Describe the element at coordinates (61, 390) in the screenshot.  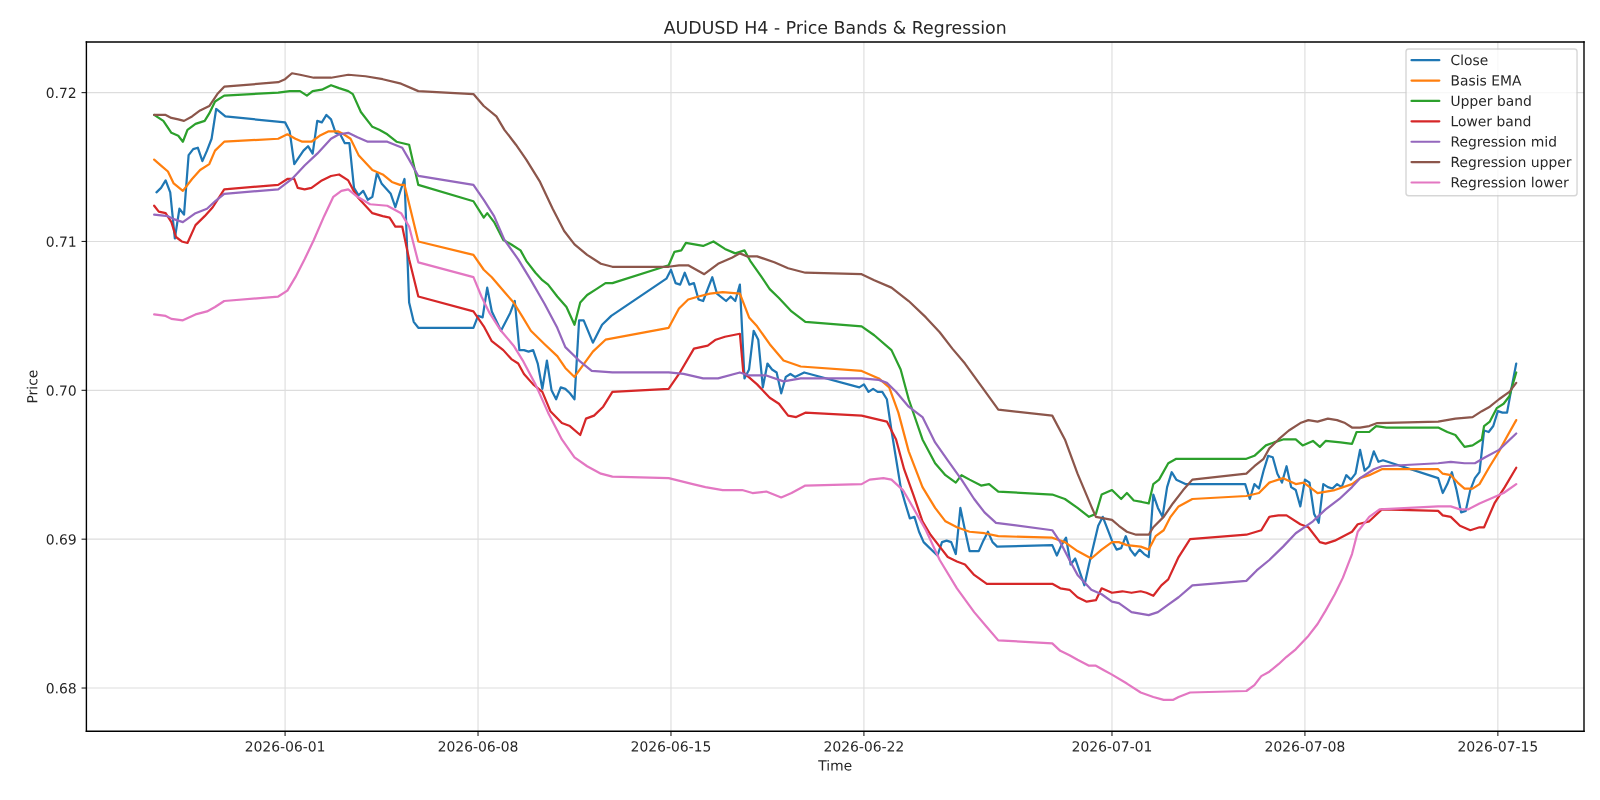
I see `y-tick-label: 0.70` at that location.